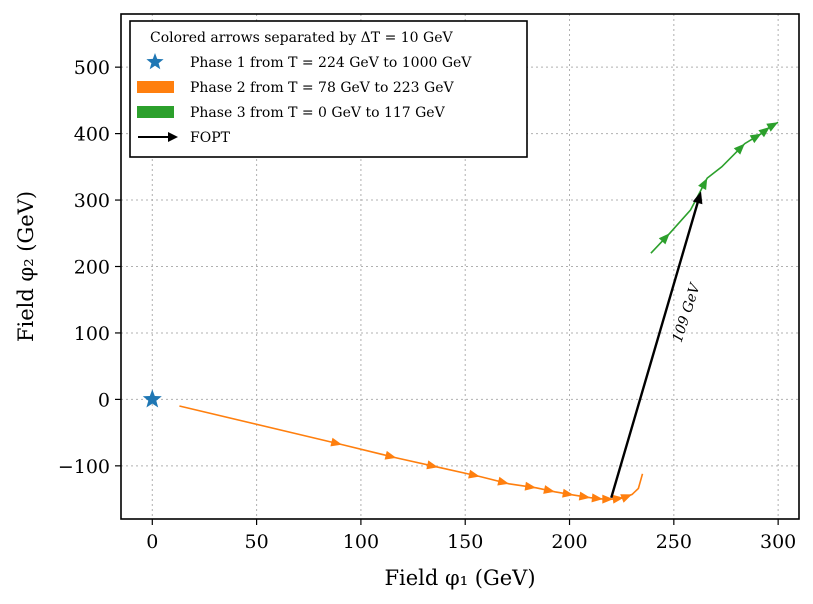 This screenshot has height=604, width=813. Describe the element at coordinates (152, 398) in the screenshot. I see `phase-1-star-marker` at that location.